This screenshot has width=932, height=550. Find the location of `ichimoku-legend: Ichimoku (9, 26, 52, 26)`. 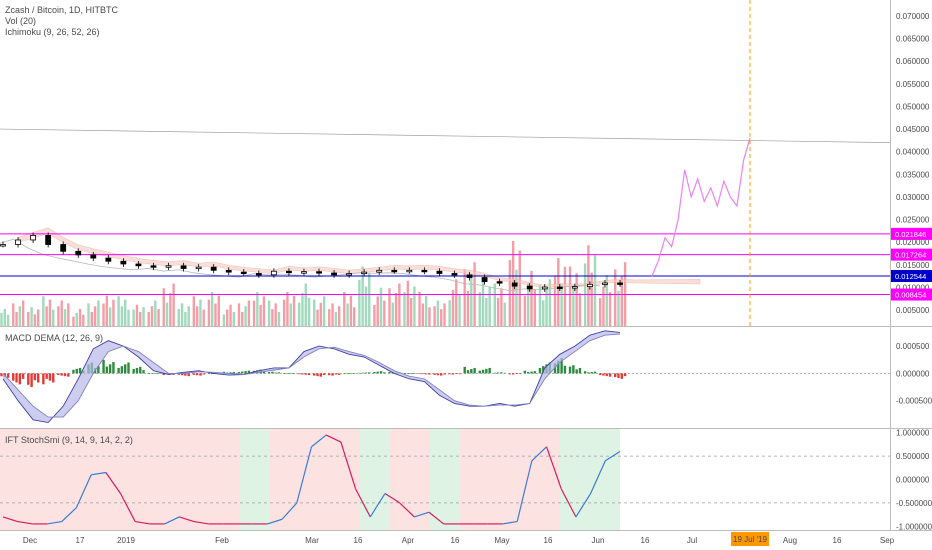

ichimoku-legend: Ichimoku (9, 26, 52, 26) is located at coordinates (52, 32).